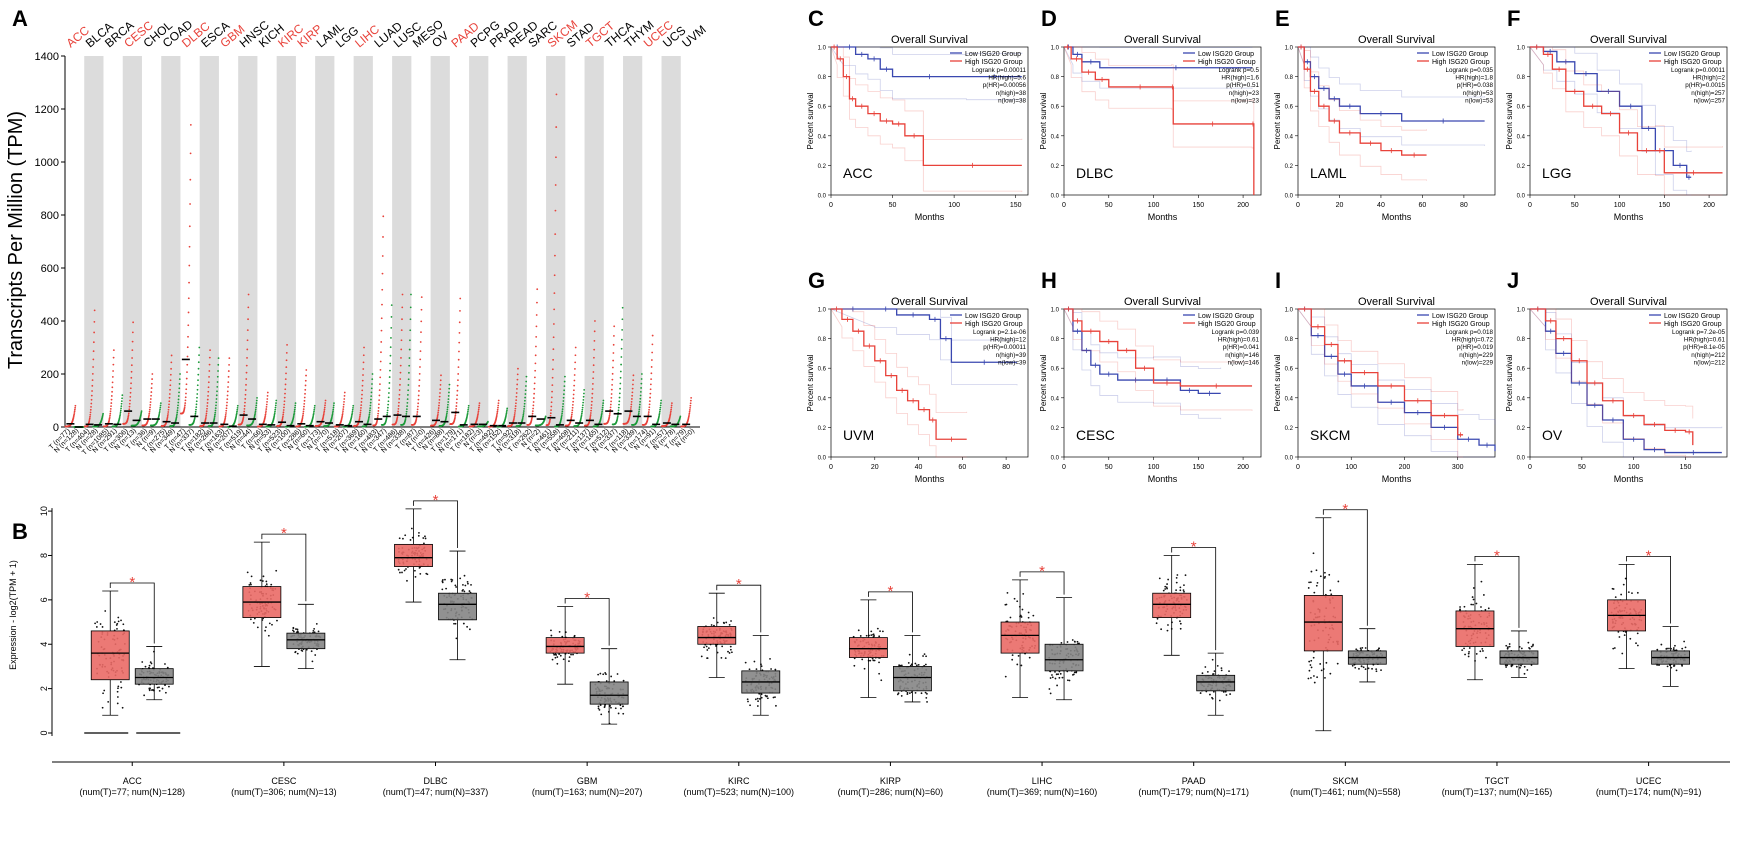 The height and width of the screenshot is (864, 1746). I want to click on panel-label-f: F, so click(1513, 18).